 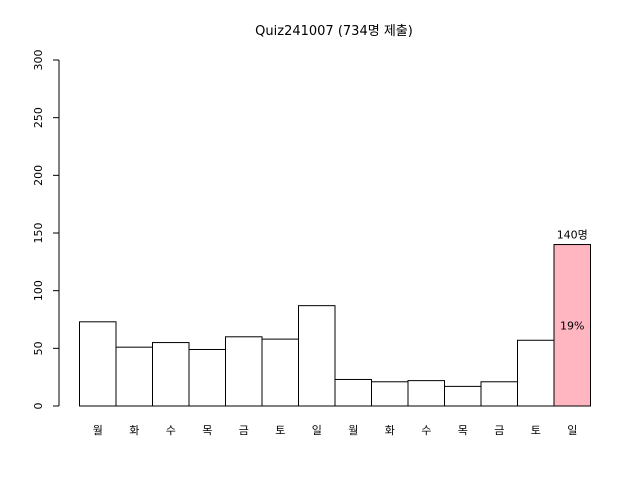 What do you see at coordinates (572, 235) in the screenshot?
I see `bar-value-label: 140명` at bounding box center [572, 235].